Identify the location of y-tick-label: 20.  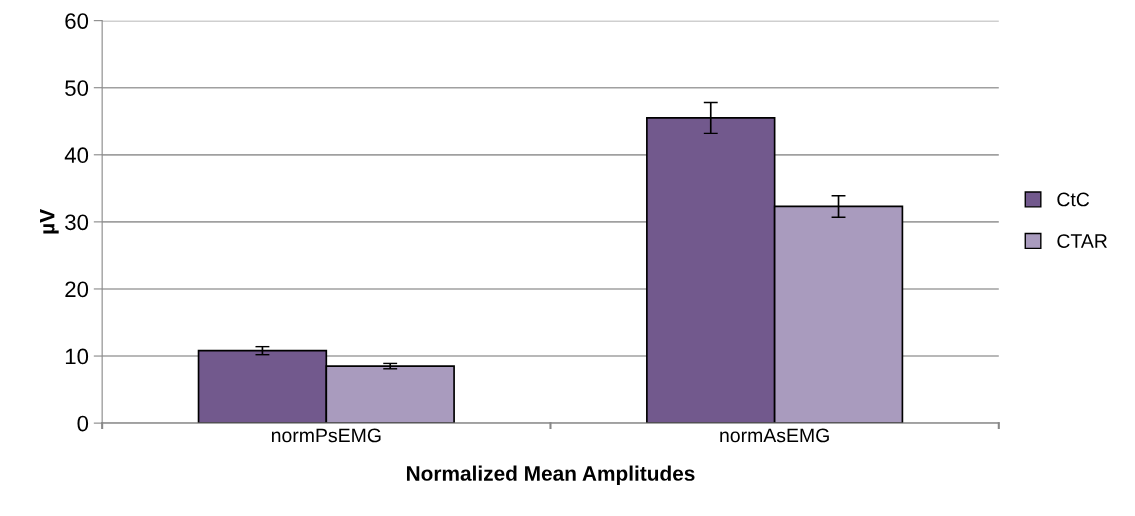
(77, 289).